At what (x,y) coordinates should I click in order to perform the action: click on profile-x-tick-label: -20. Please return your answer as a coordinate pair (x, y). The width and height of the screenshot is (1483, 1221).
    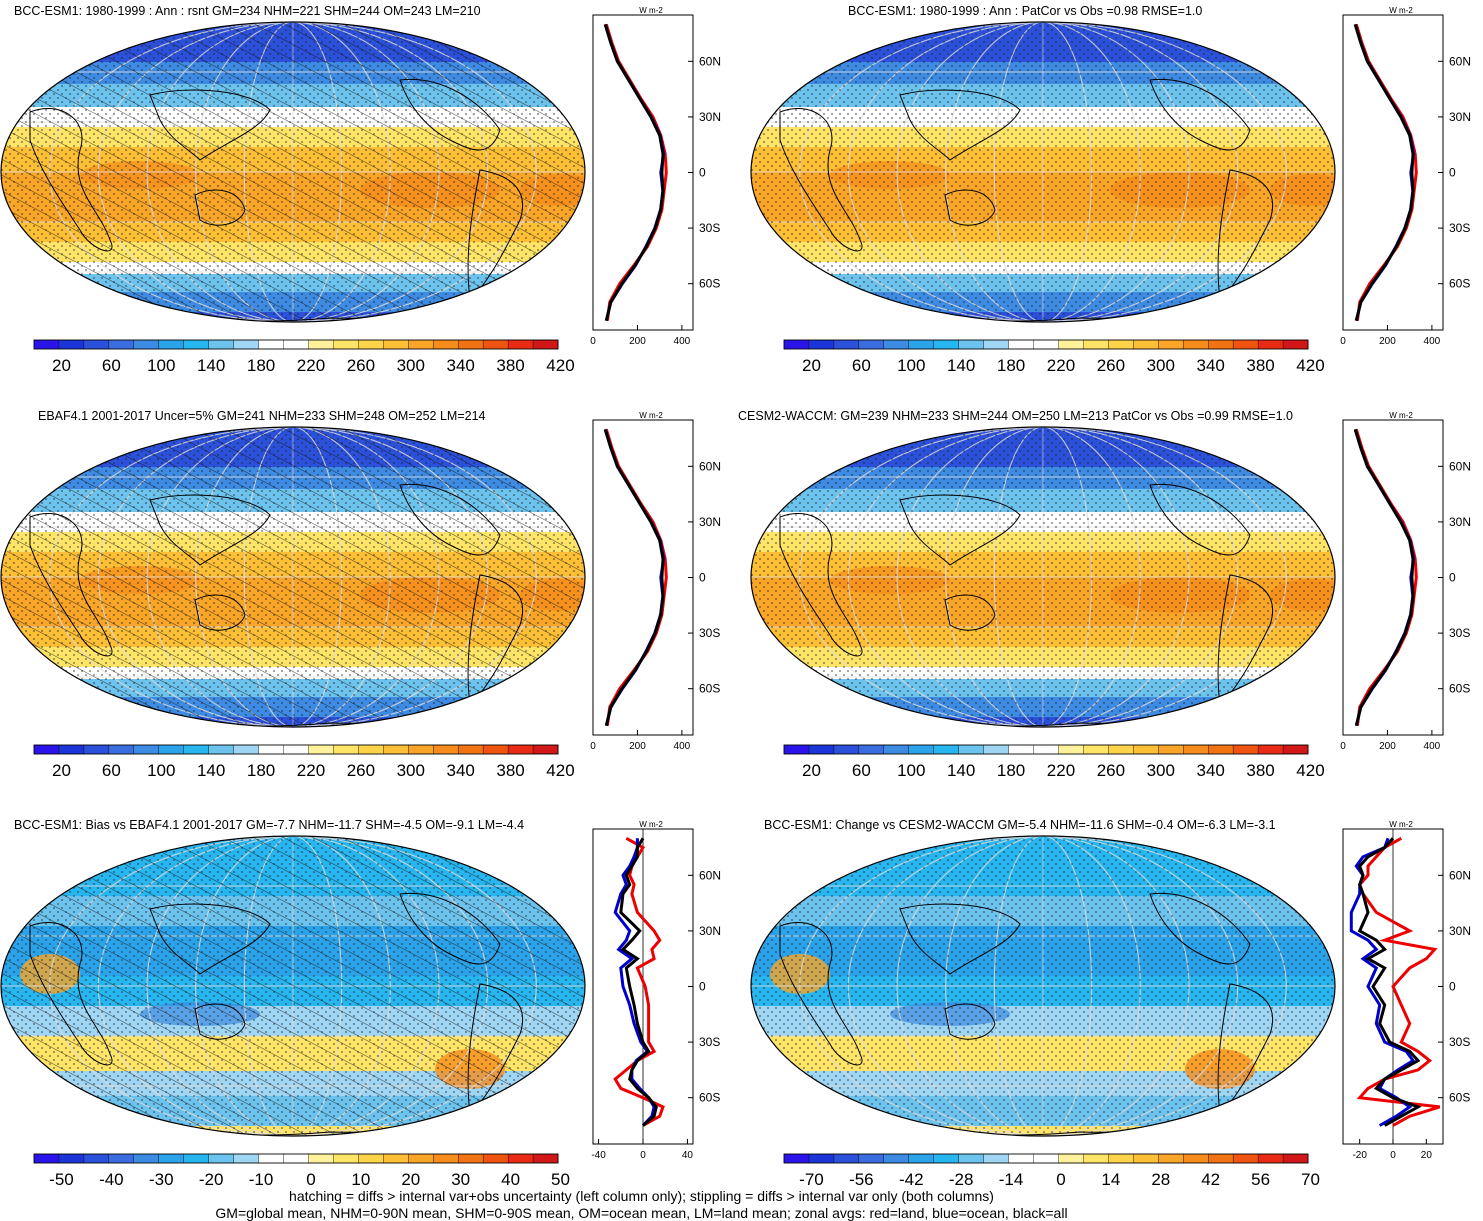
    Looking at the image, I should click on (1359, 1155).